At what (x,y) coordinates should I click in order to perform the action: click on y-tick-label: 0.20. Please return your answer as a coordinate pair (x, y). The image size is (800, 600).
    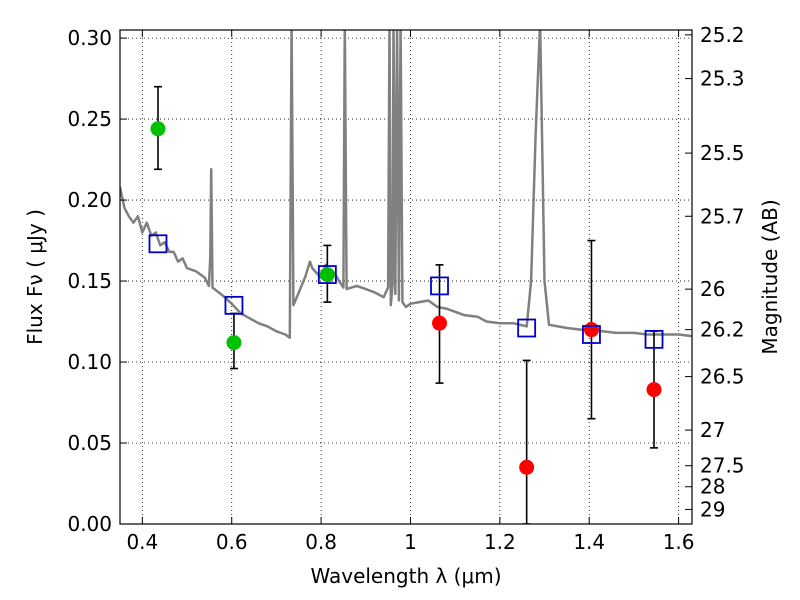
    Looking at the image, I should click on (89, 200).